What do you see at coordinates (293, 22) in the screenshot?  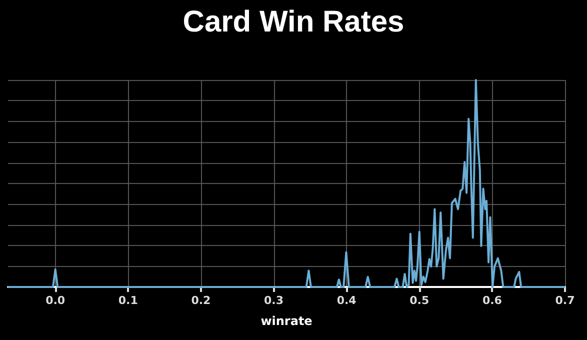 I see `chart-title: Card Win Rates` at bounding box center [293, 22].